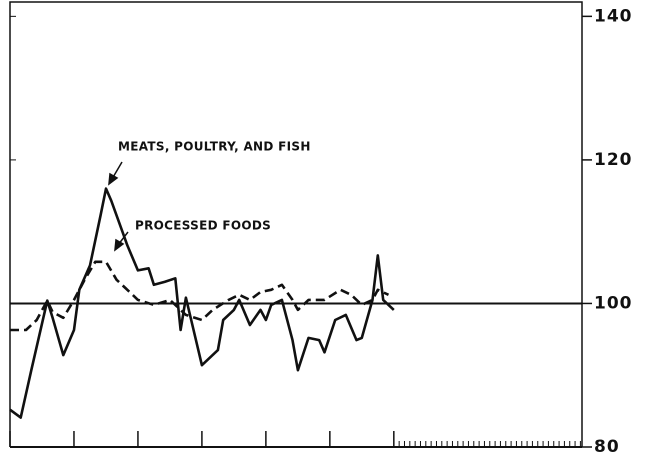  I want to click on y-tick-label: 100, so click(613, 303).